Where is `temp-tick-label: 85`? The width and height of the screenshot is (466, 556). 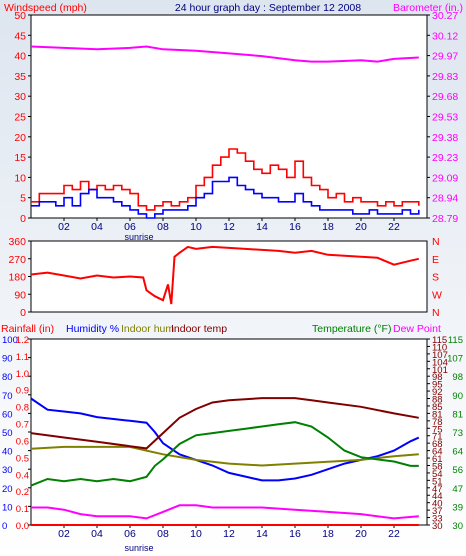 temp-tick-label: 85 is located at coordinates (437, 407).